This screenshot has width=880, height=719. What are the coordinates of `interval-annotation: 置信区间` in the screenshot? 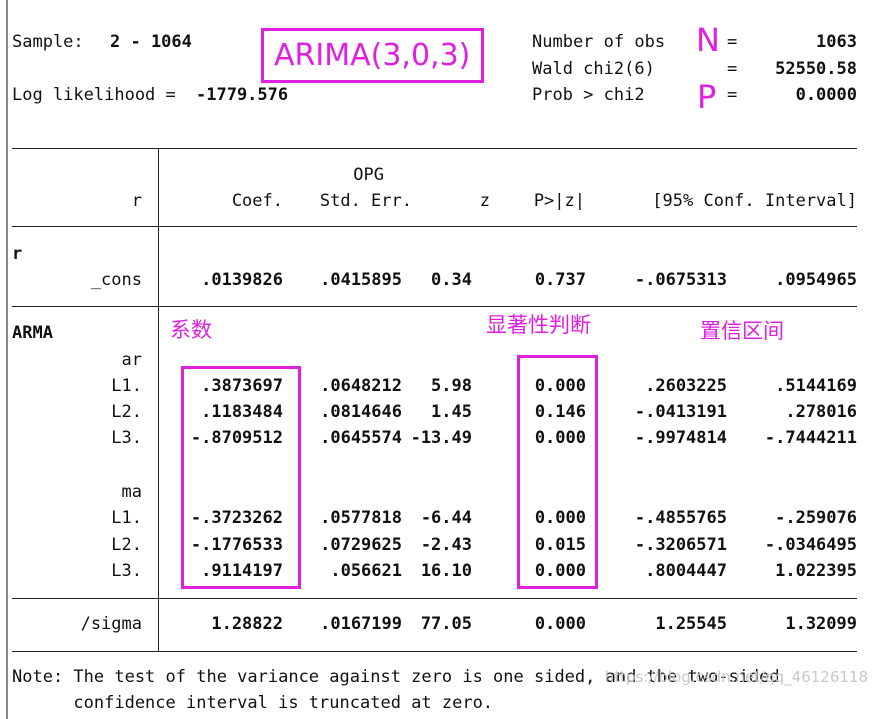 It's located at (742, 330).